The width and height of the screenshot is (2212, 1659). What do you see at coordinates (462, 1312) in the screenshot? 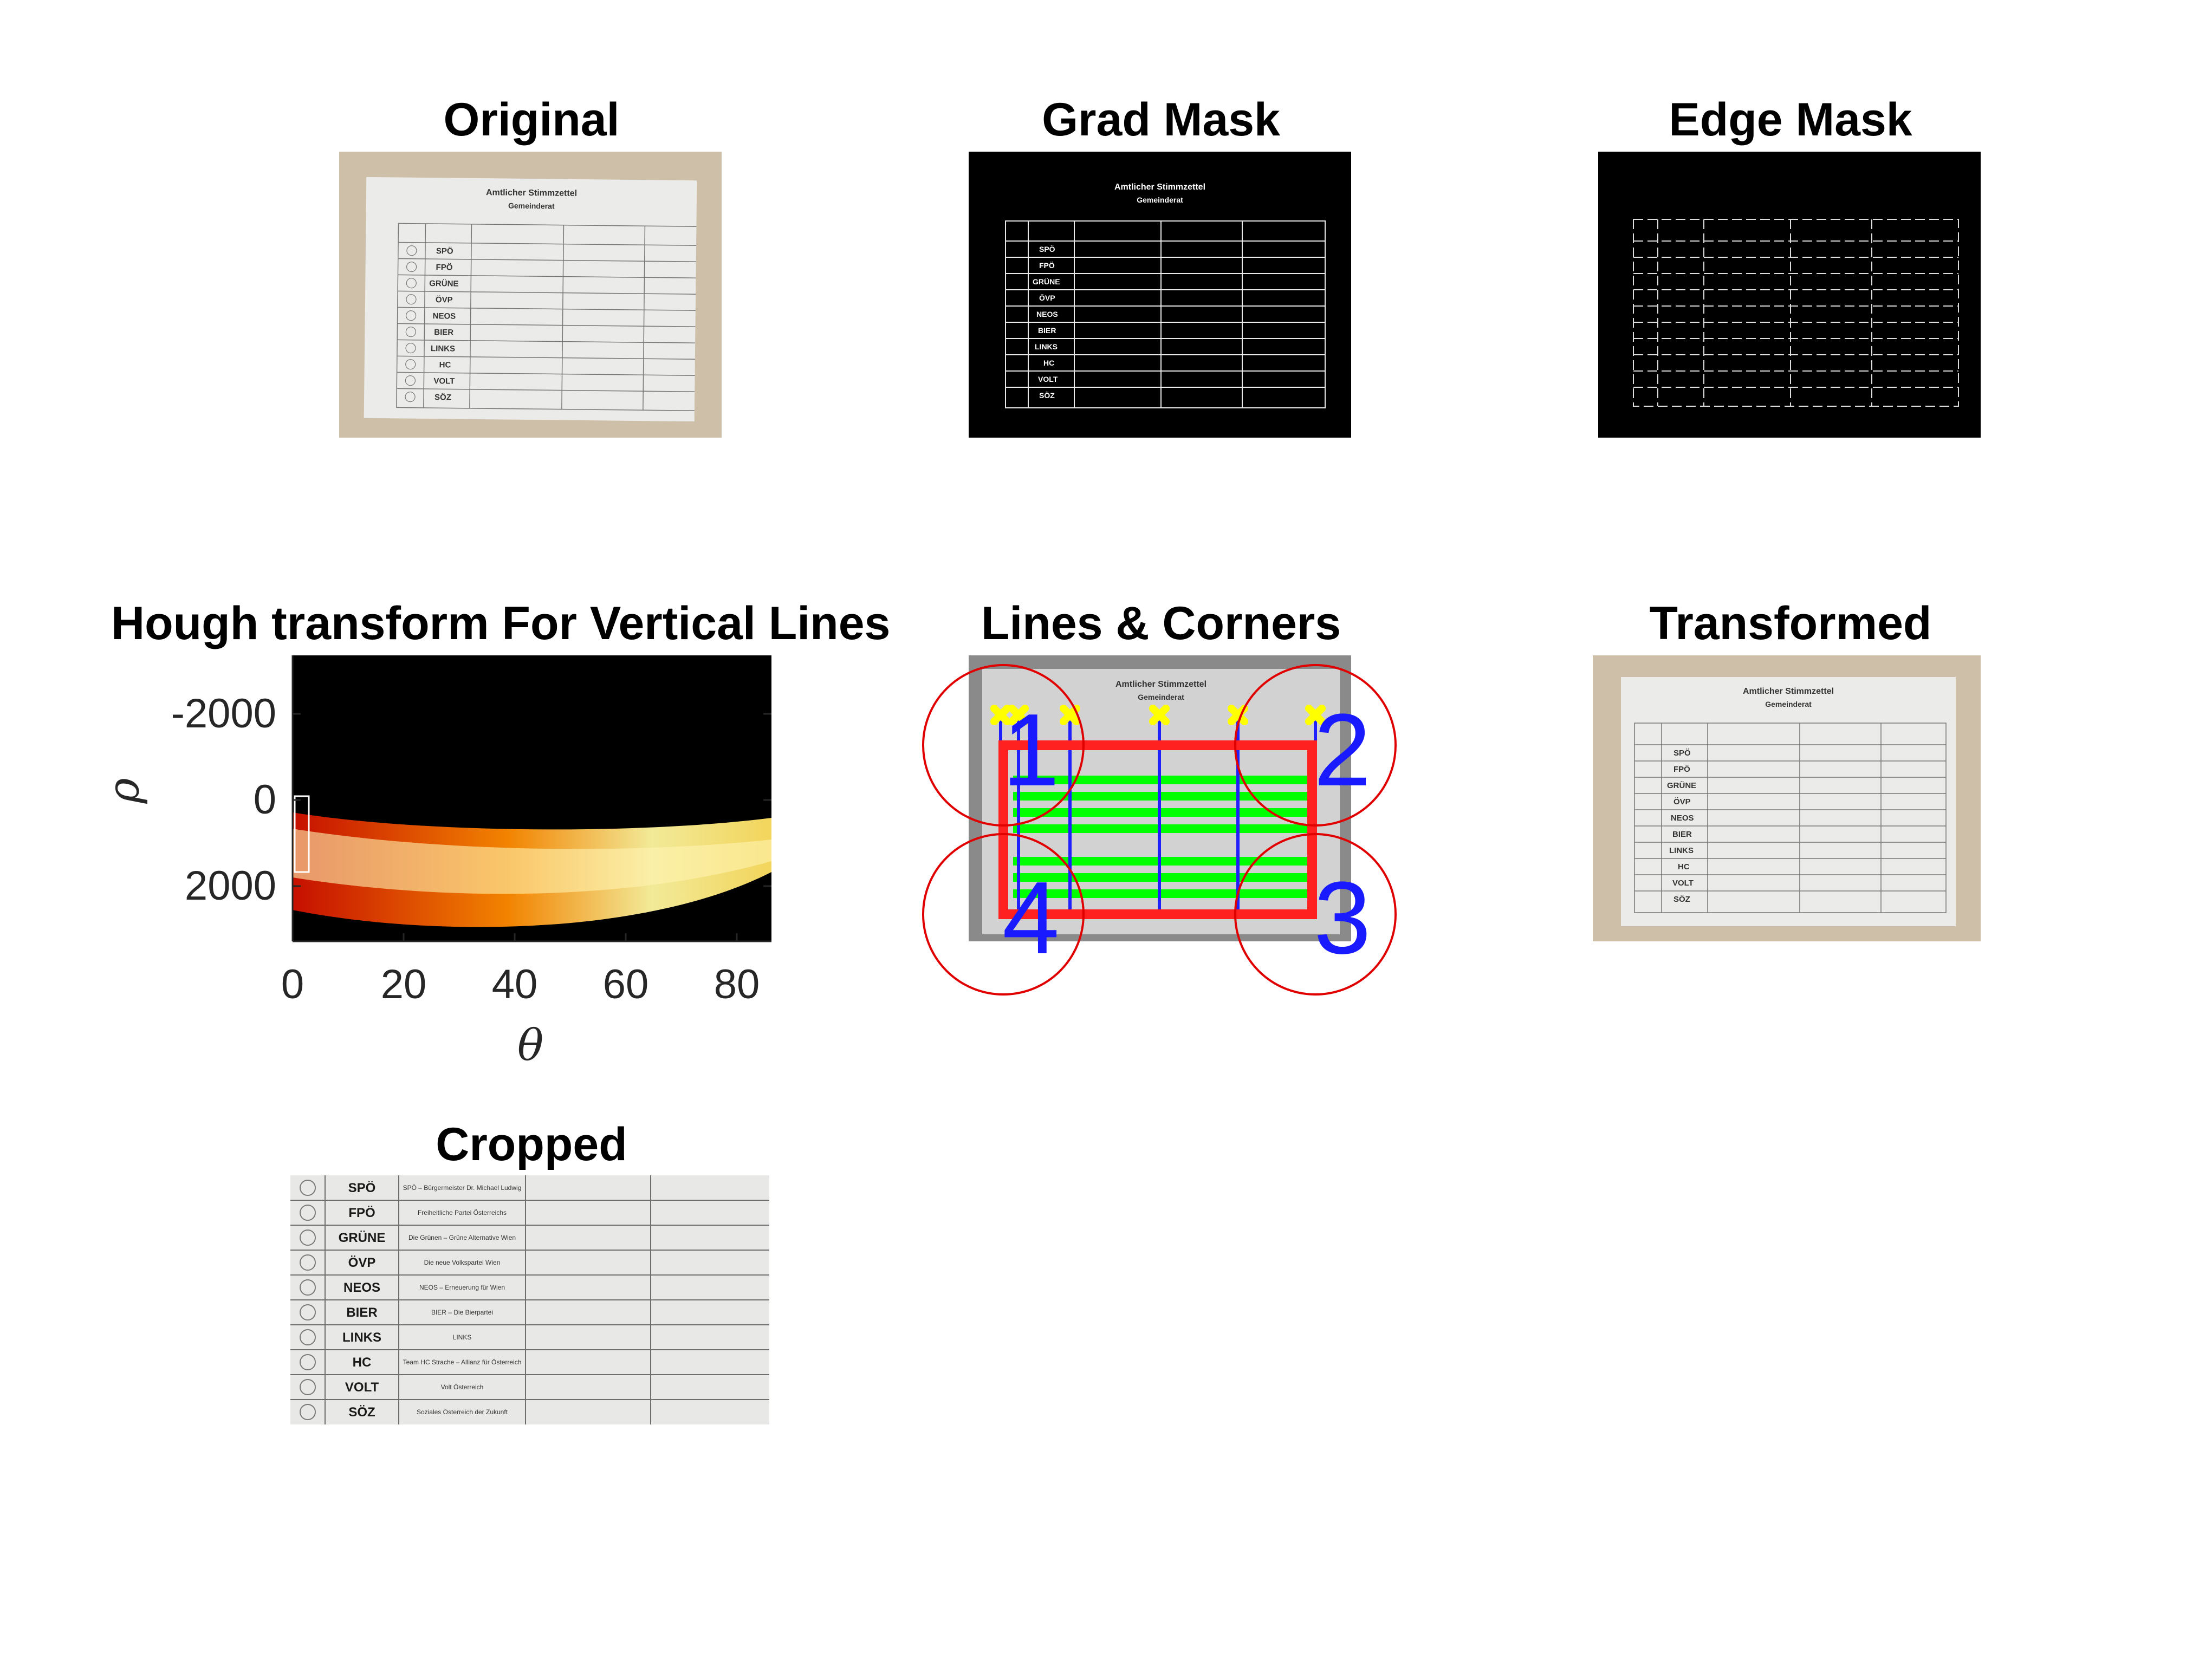
I see `cropped-desc-5: BIER – Die Bierpartei` at bounding box center [462, 1312].